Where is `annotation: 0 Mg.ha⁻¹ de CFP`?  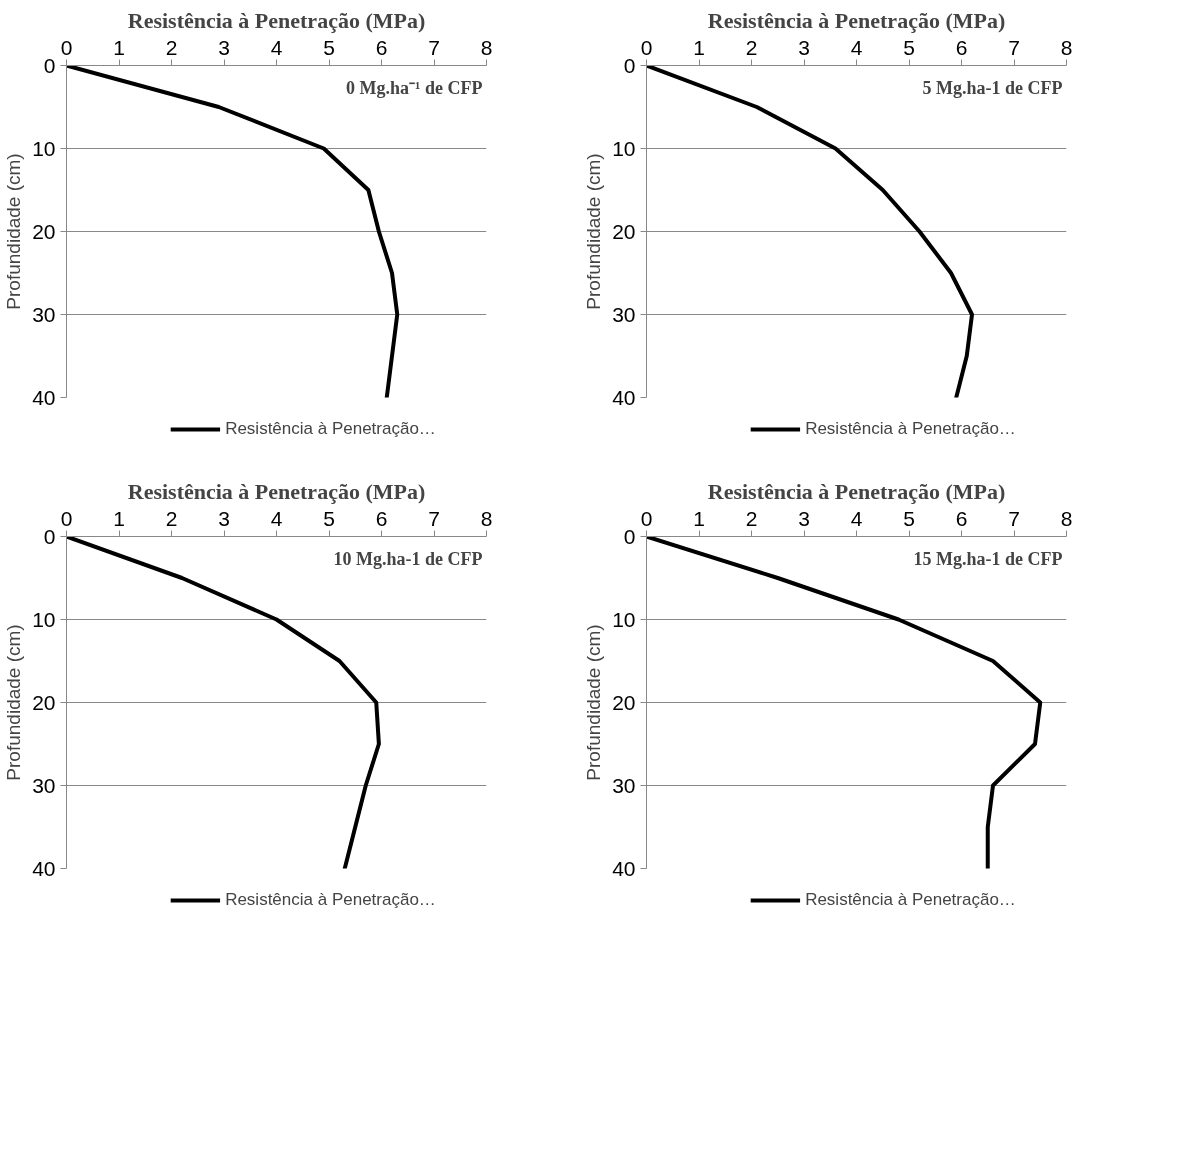 annotation: 0 Mg.ha⁻¹ de CFP is located at coordinates (414, 87).